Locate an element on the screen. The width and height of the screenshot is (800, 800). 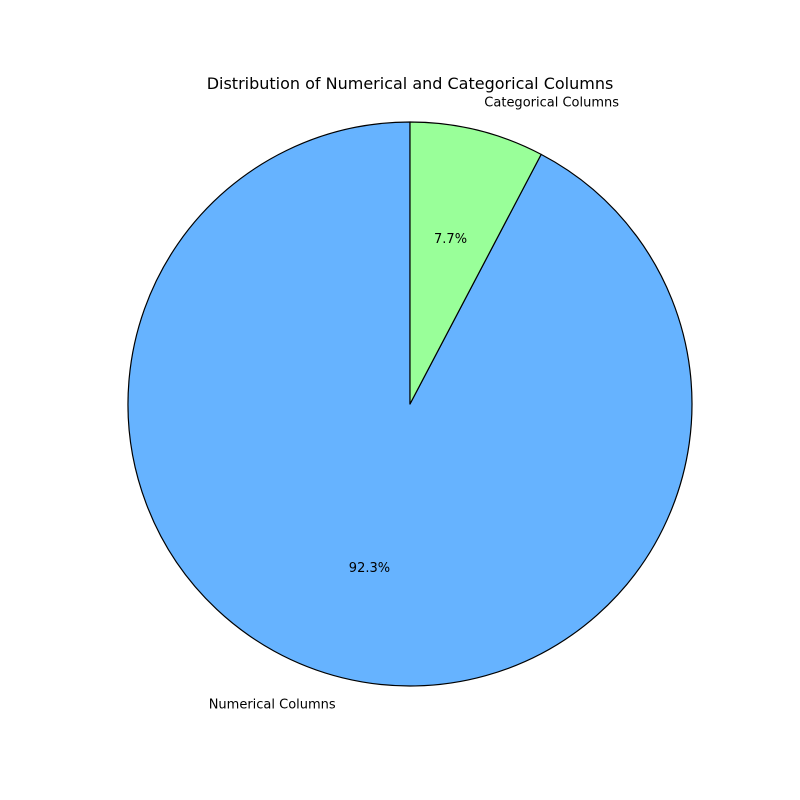
slice-percent-label: 92.3% is located at coordinates (369, 568).